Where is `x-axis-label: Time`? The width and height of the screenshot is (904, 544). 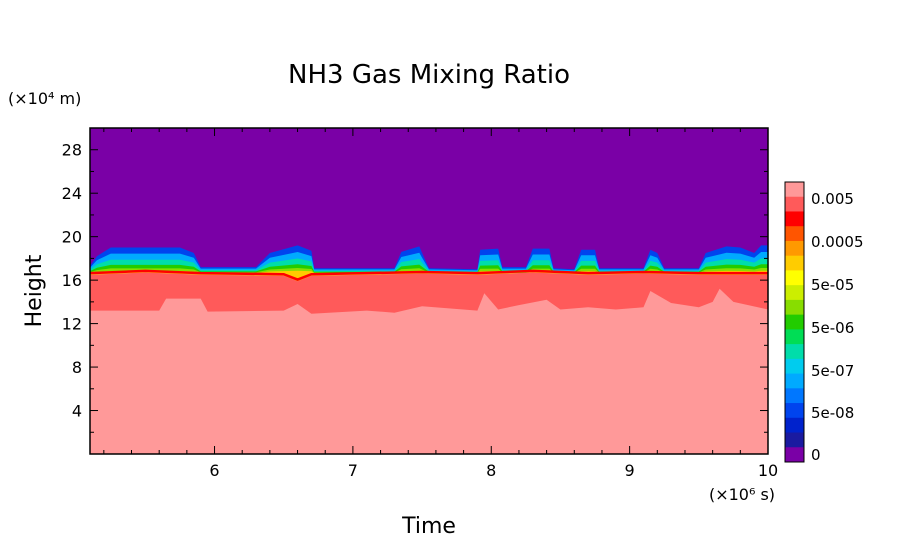
x-axis-label: Time is located at coordinates (428, 526).